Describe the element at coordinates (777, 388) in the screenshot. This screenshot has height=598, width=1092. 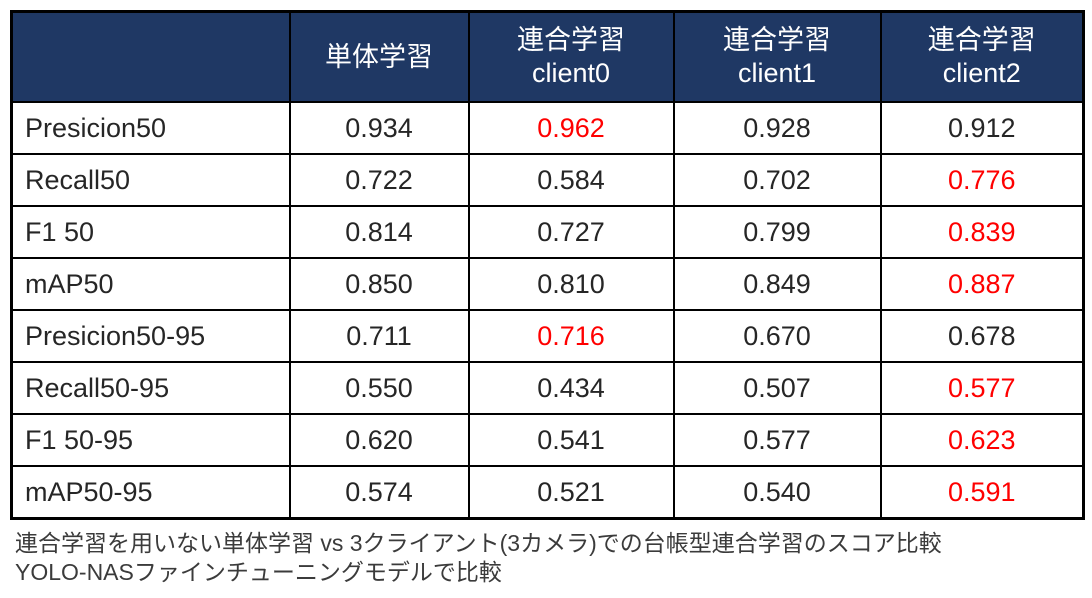
I see `metric-value-cell: 0.507` at that location.